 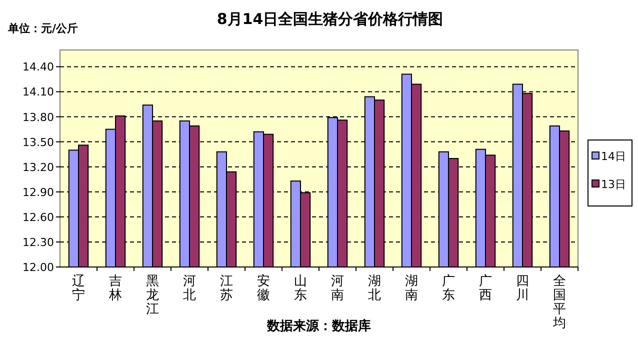 I want to click on y-tick-label: 12.90, so click(x=38, y=192).